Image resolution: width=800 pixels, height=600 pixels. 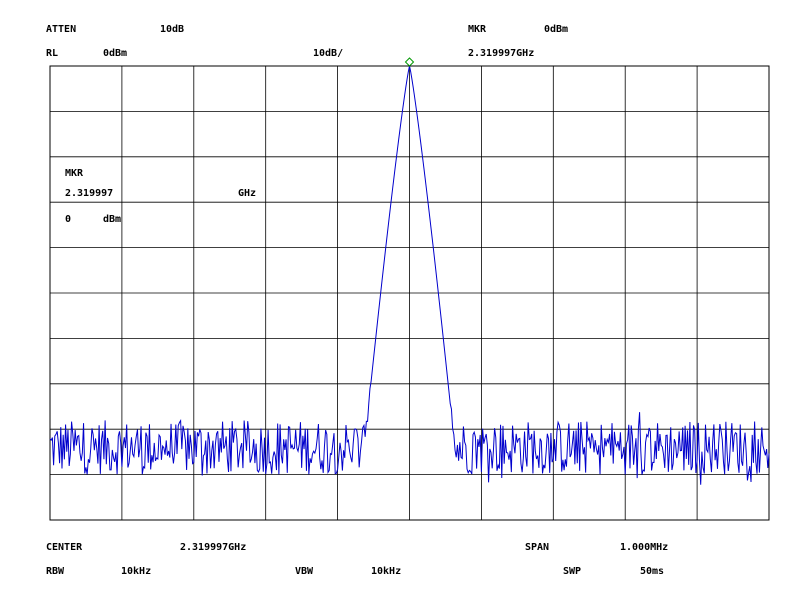 I want to click on marker-box-frequency: 2.319997, so click(x=89, y=193).